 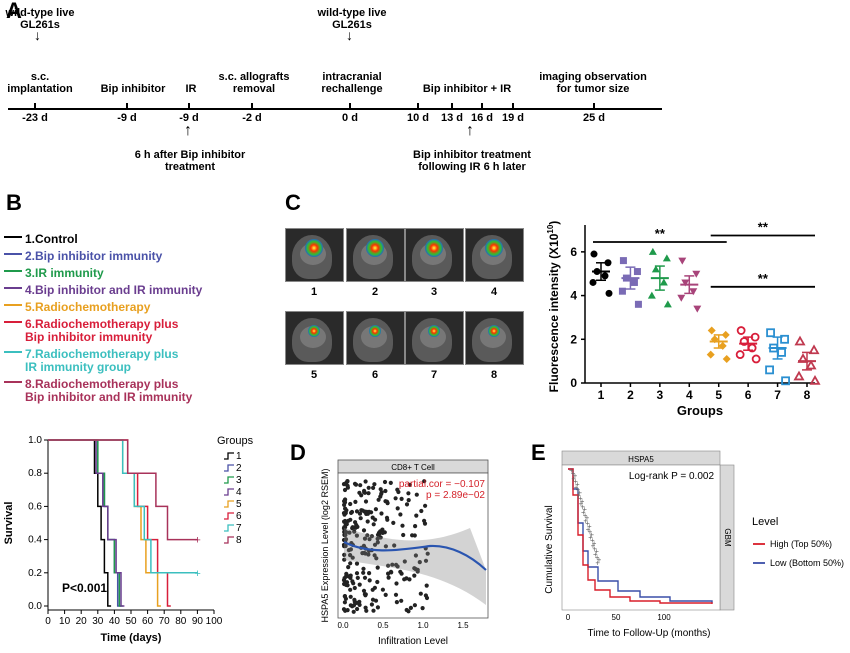 What do you see at coordinates (35, 473) in the screenshot?
I see `y-tick-label: 0.8` at bounding box center [35, 473].